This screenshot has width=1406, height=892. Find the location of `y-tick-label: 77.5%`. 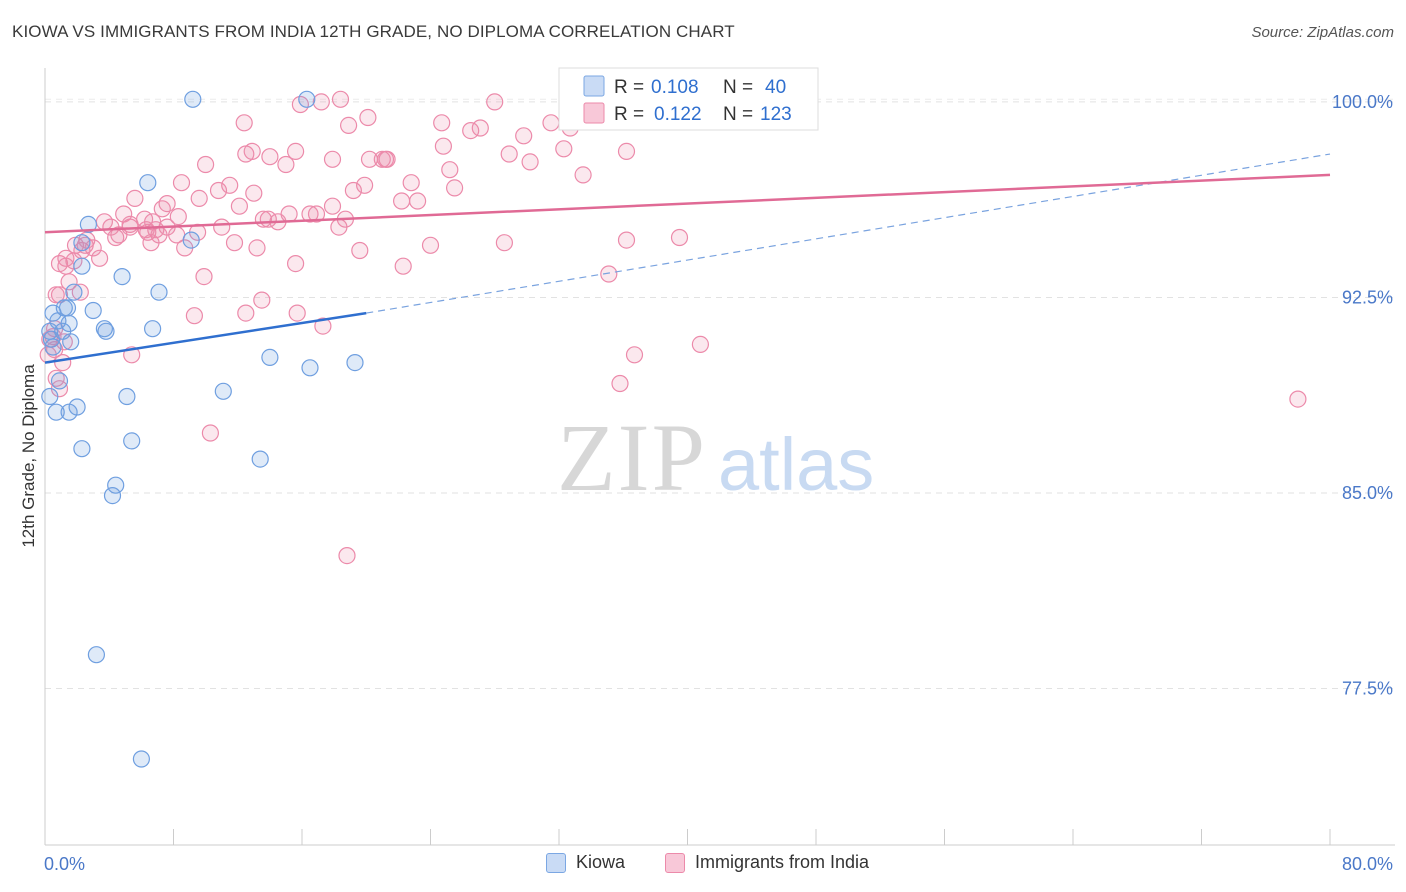

y-tick-label: 77.5% is located at coordinates (1367, 689).